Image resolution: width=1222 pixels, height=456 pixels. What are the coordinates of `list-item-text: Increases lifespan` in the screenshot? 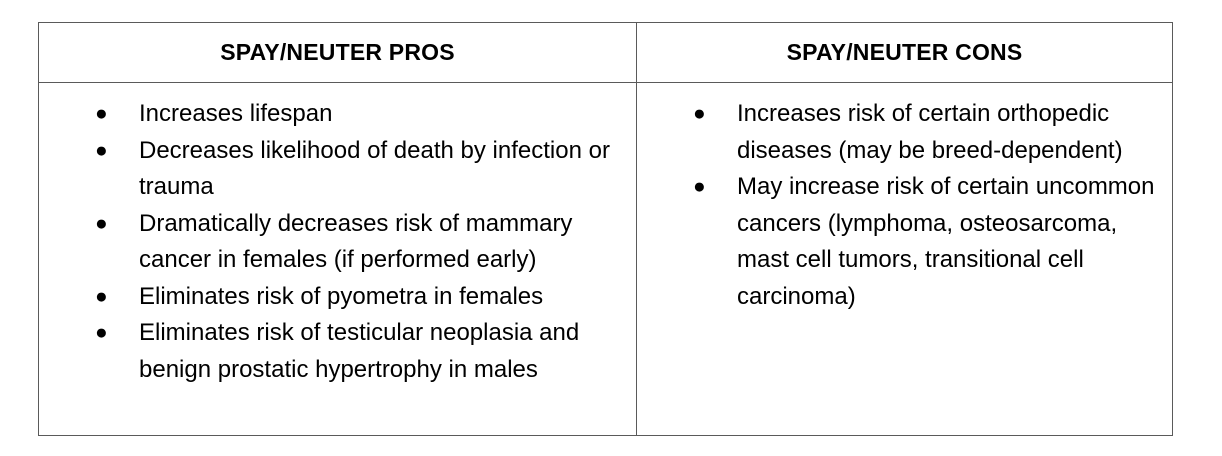 It's located at (236, 113).